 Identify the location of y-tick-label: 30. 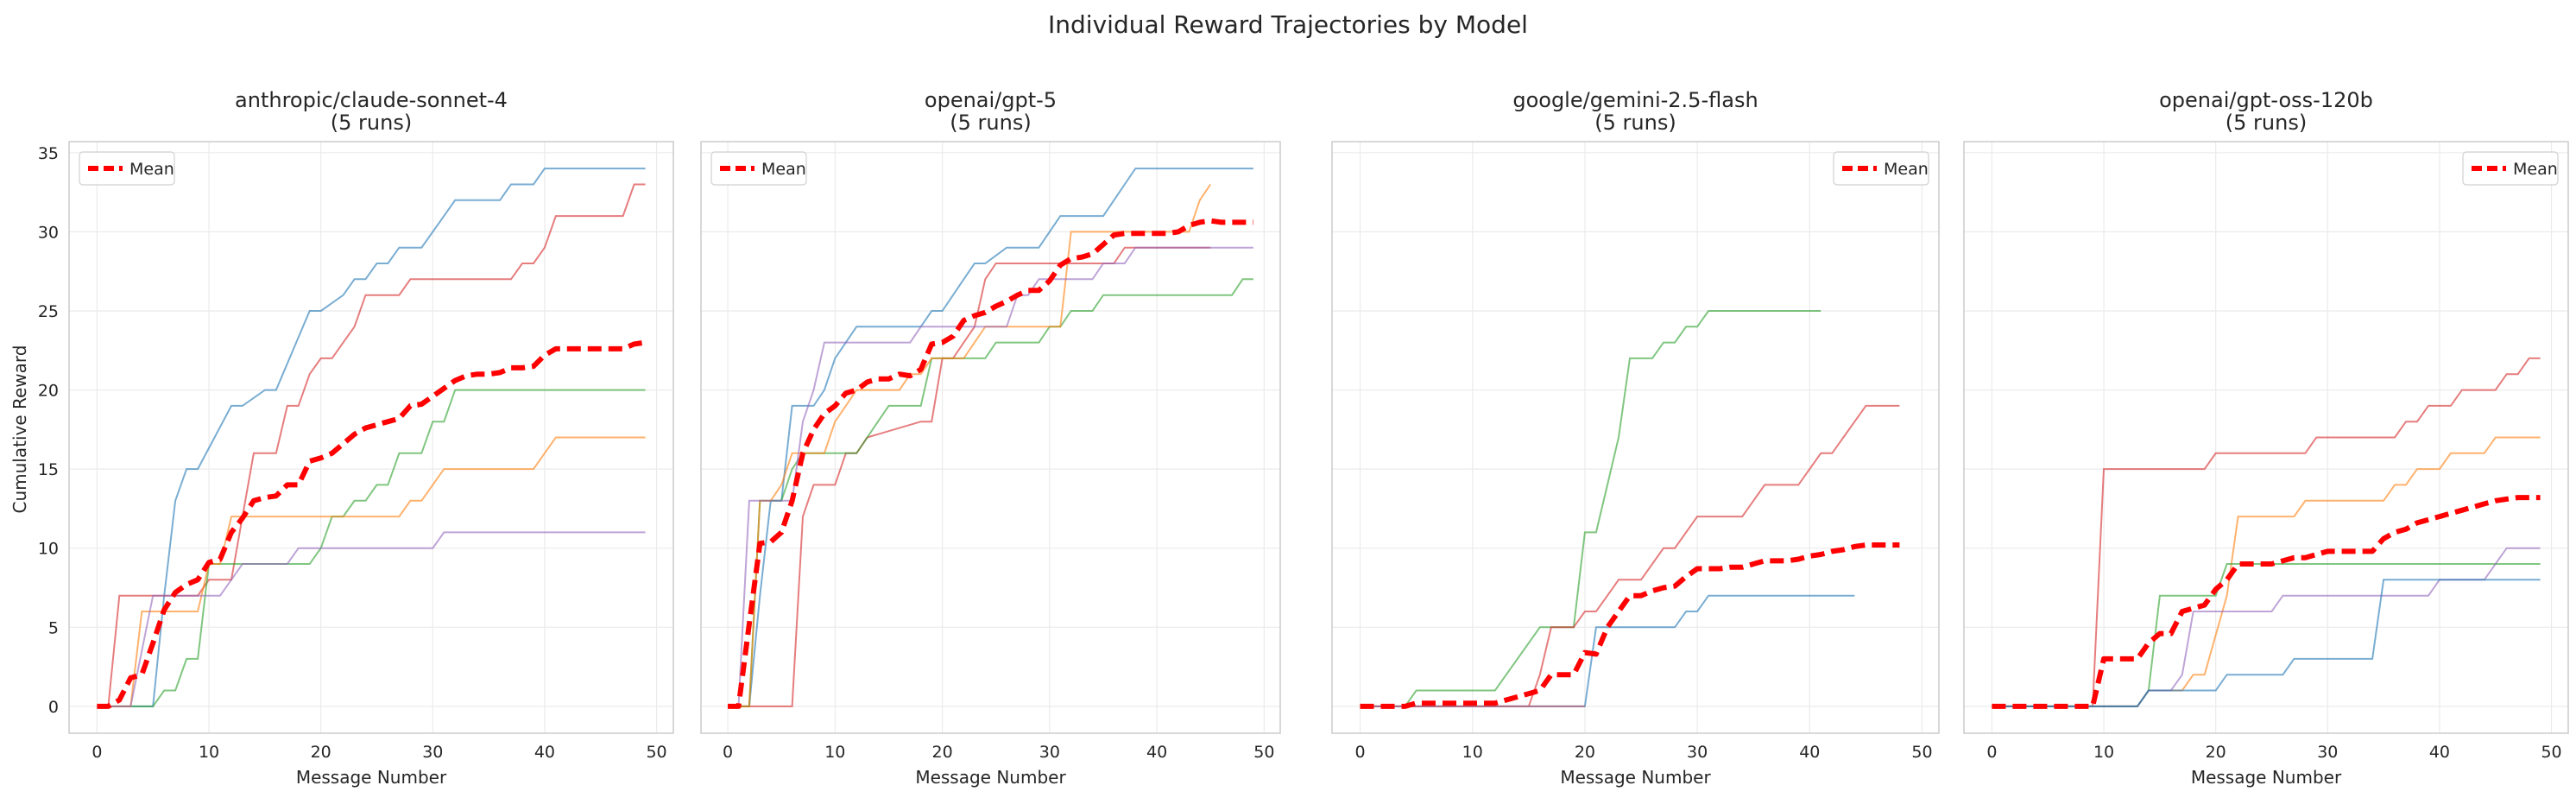
(48, 232).